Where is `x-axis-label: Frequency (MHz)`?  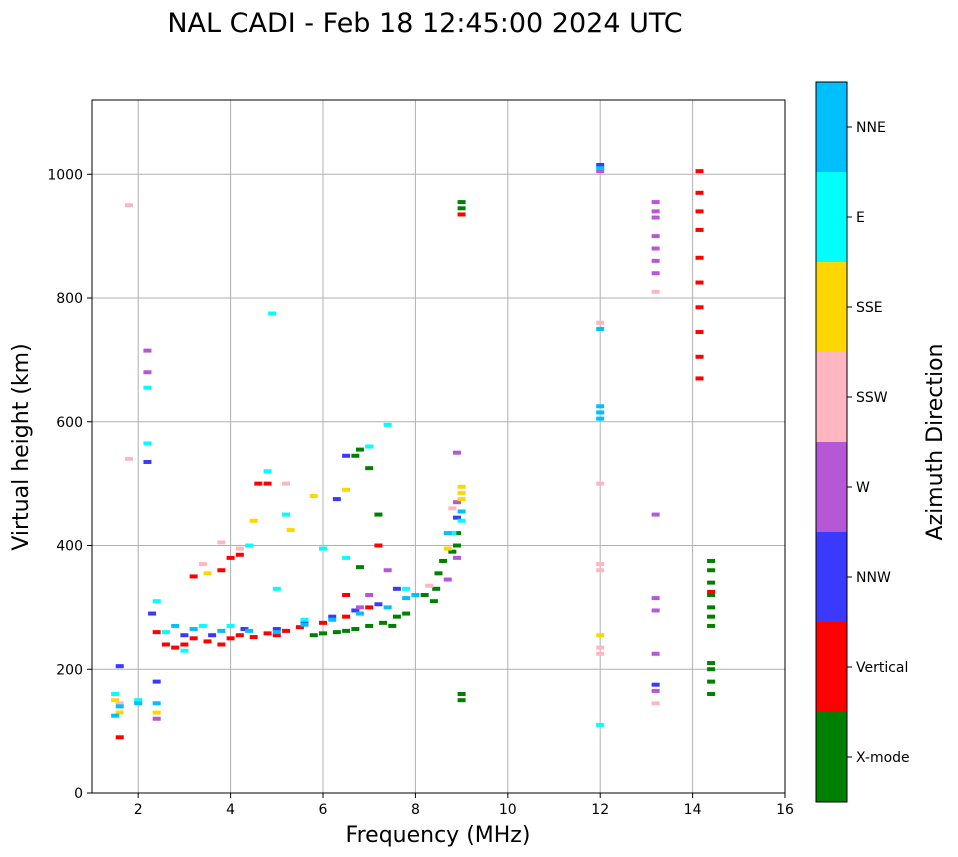 x-axis-label: Frequency (MHz) is located at coordinates (438, 835).